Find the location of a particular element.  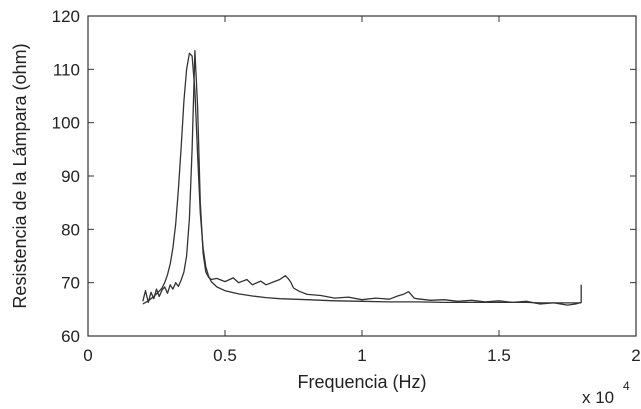

y-tick-label: 80 is located at coordinates (70, 229).